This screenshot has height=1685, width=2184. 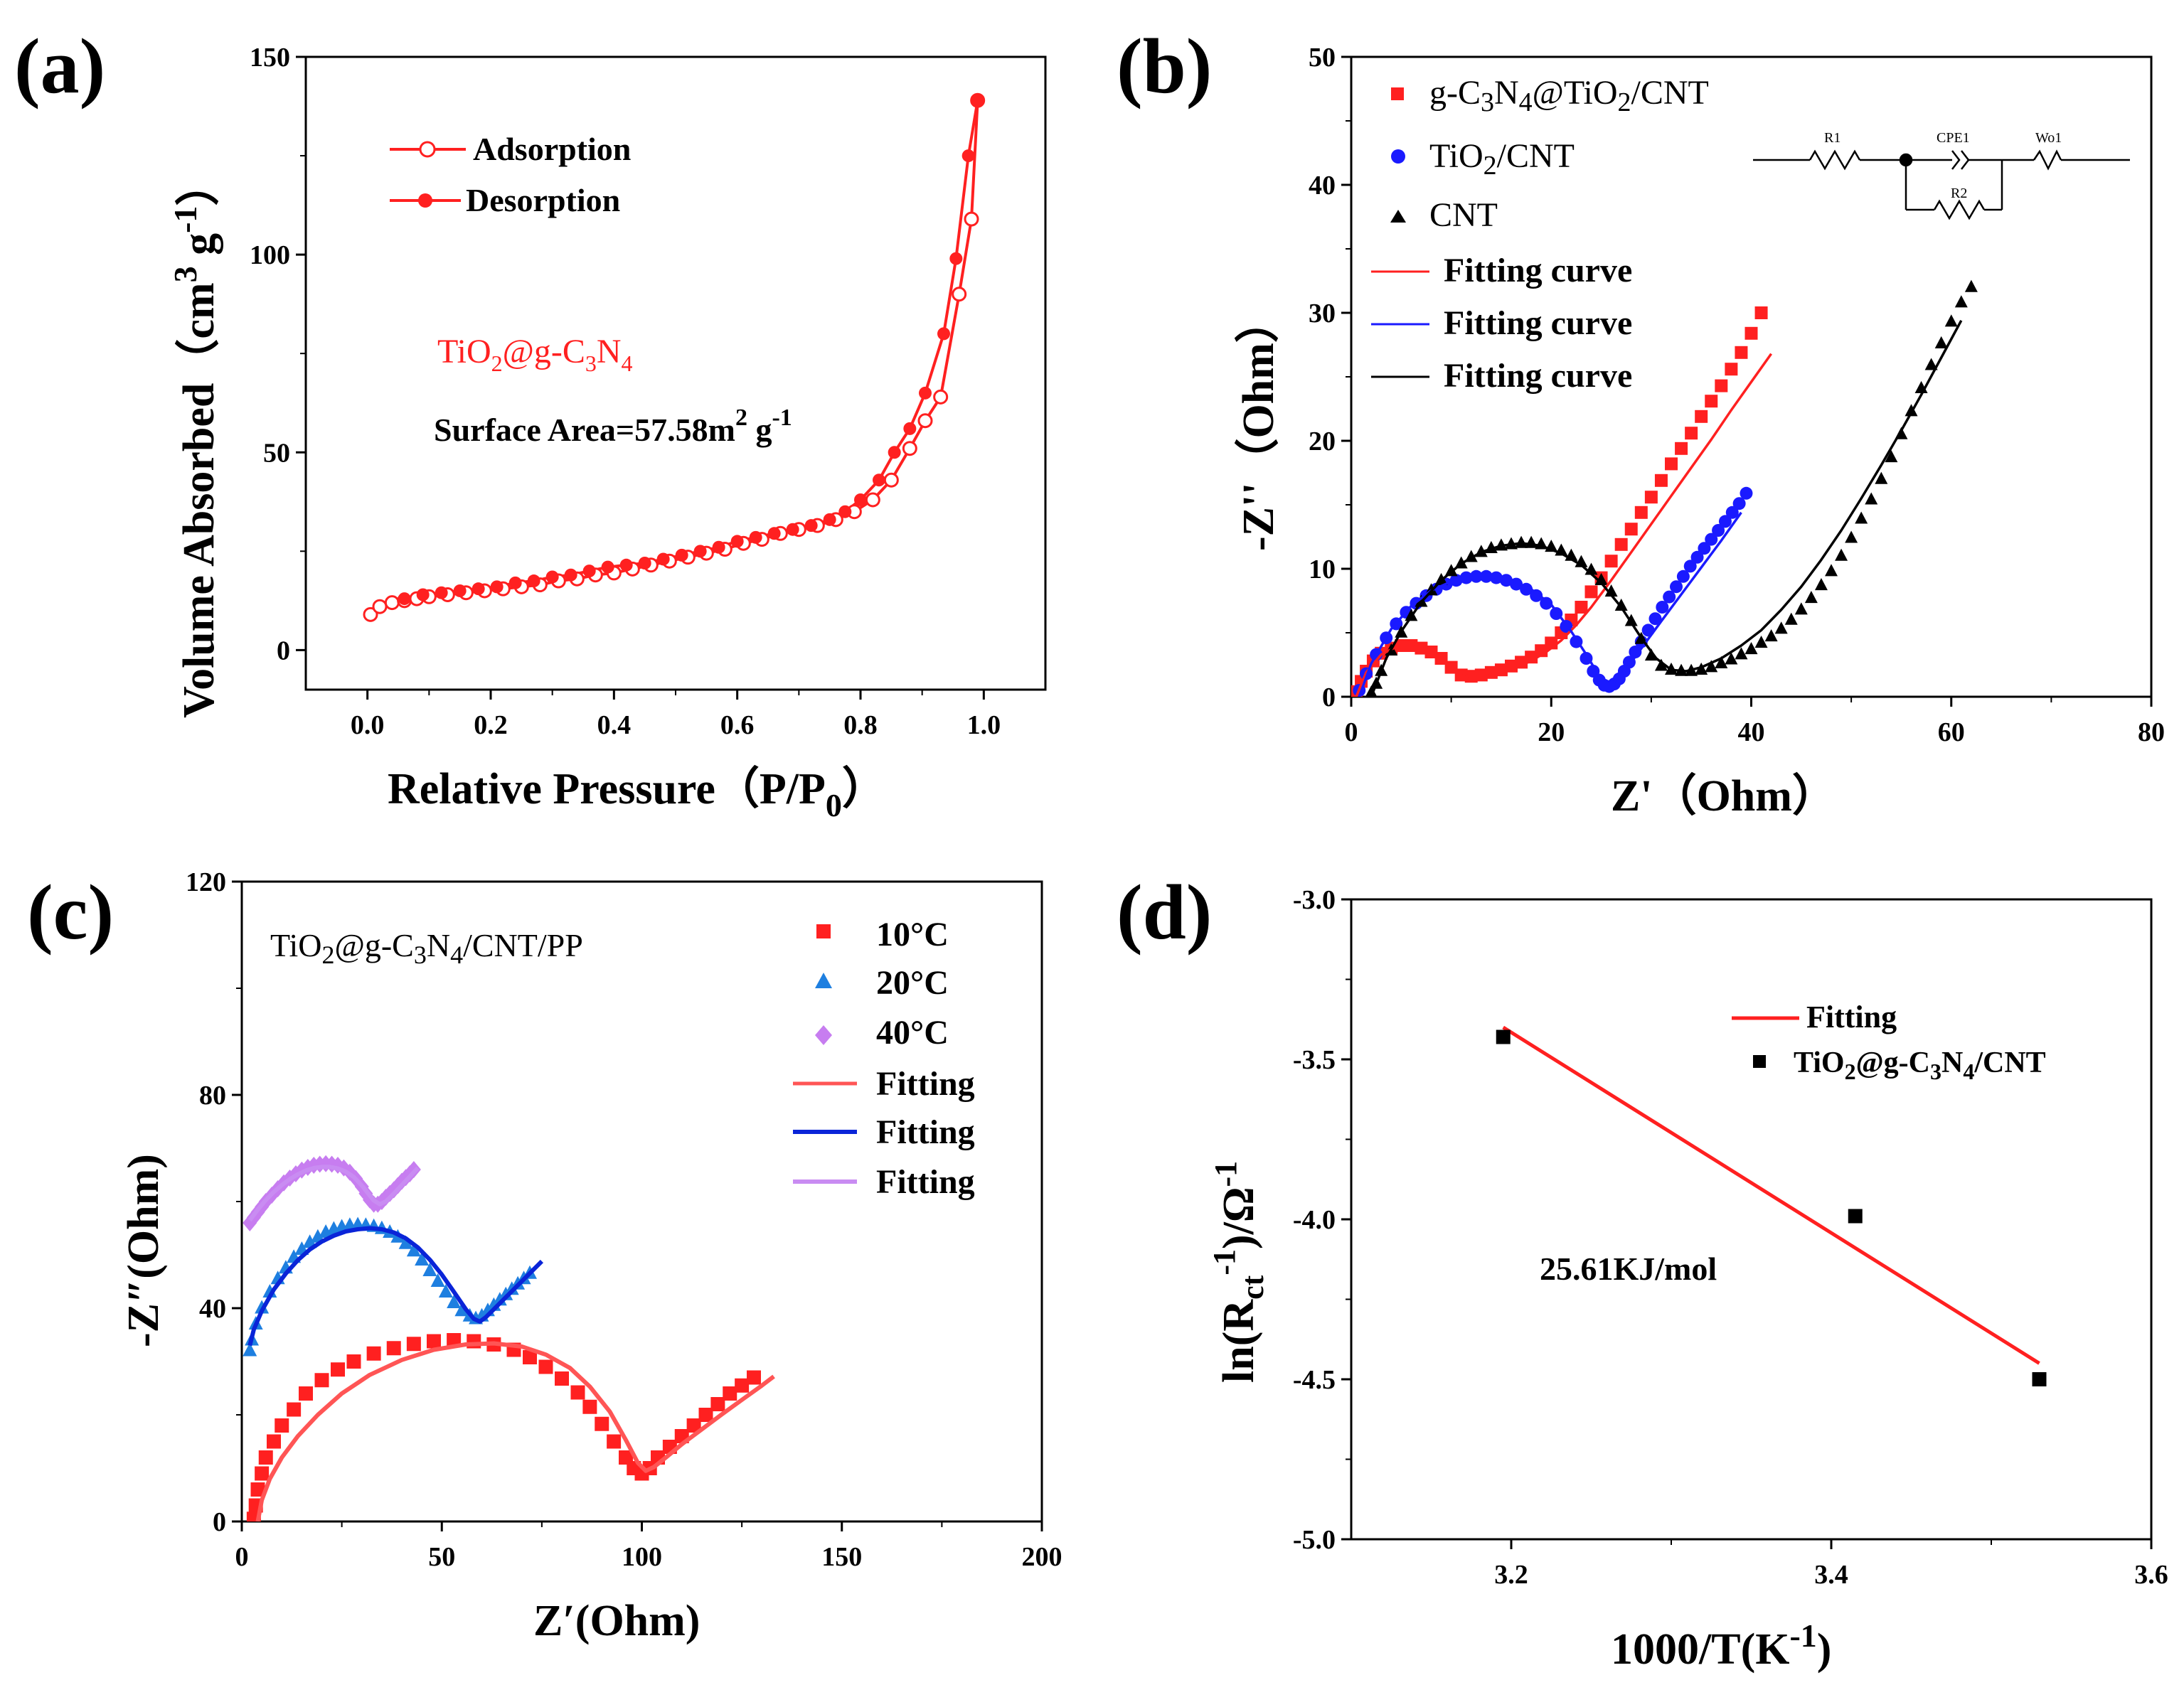 I want to click on fit-10c-curve, so click(x=515, y=1431).